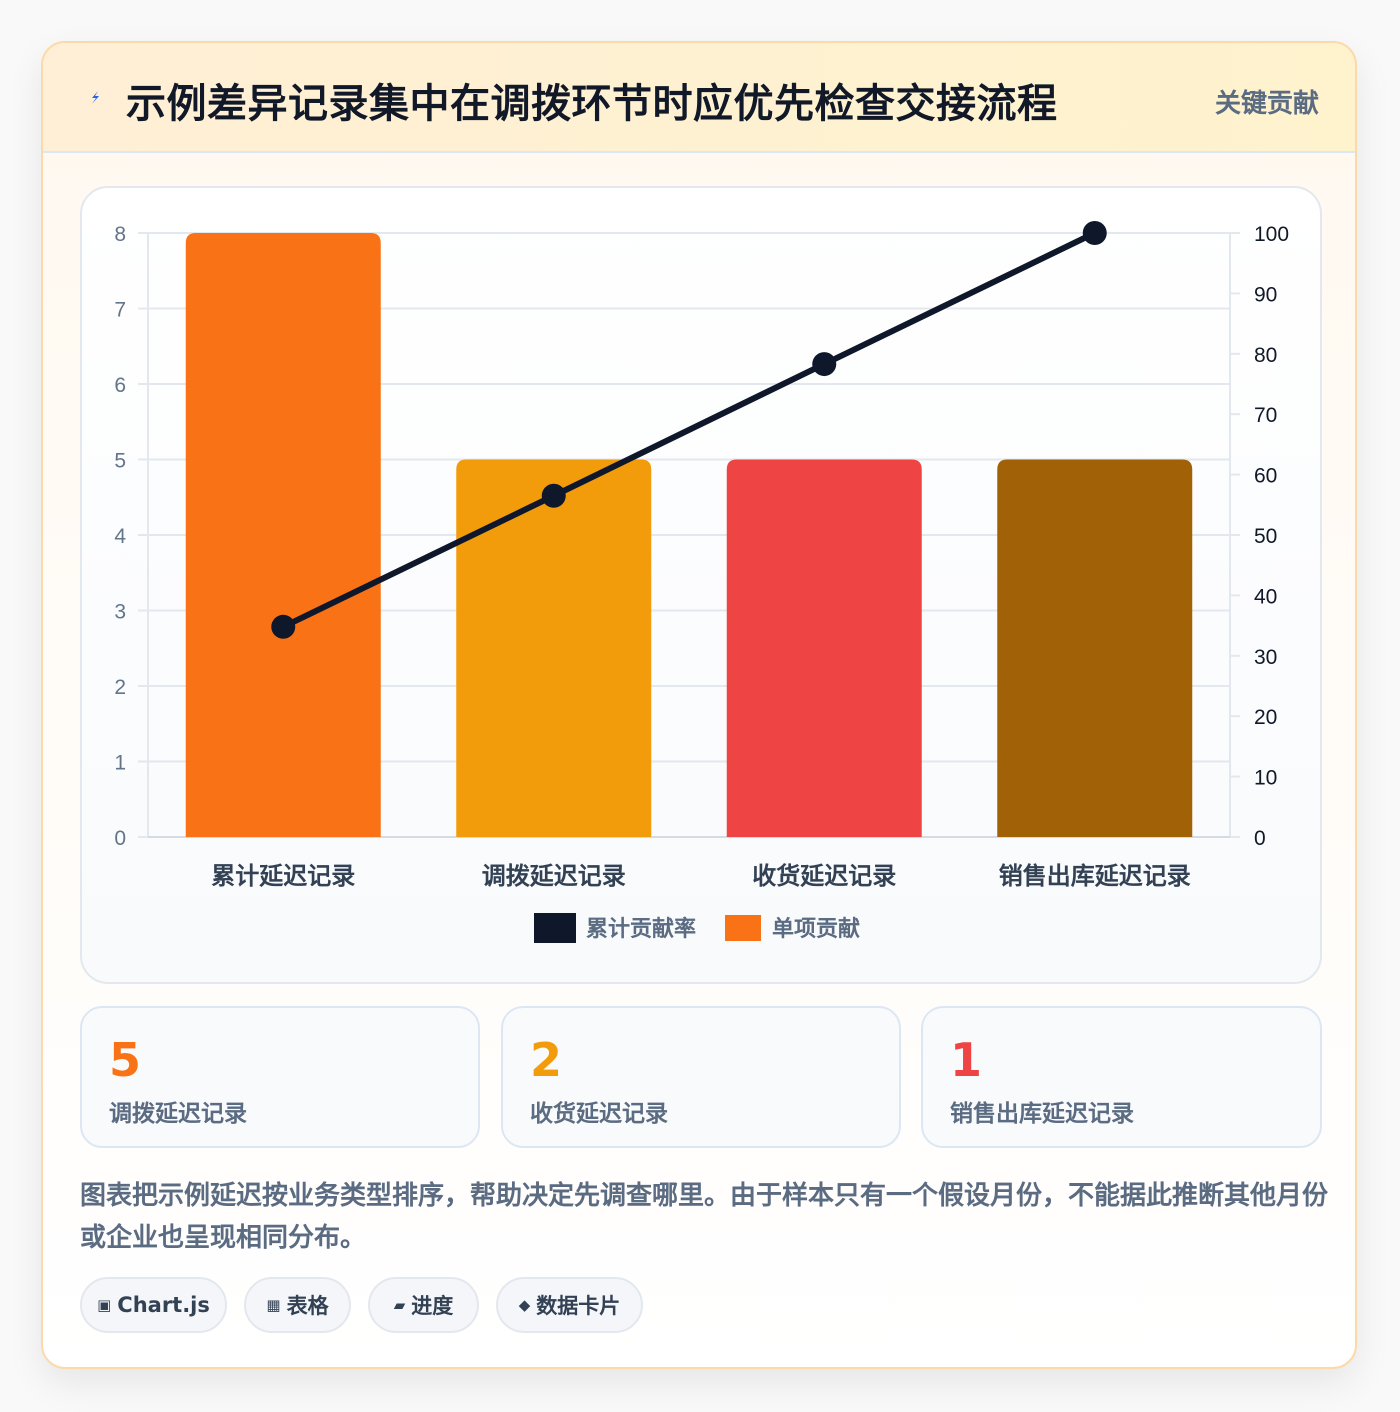 The width and height of the screenshot is (1400, 1412). Describe the element at coordinates (1095, 876) in the screenshot. I see `x-tick-label: 销售出库延迟记录` at that location.